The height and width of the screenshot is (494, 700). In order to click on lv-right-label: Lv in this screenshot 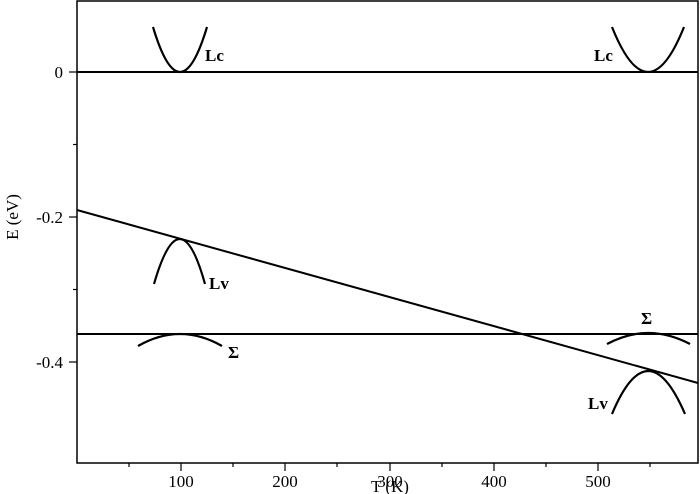, I will do `click(598, 403)`.